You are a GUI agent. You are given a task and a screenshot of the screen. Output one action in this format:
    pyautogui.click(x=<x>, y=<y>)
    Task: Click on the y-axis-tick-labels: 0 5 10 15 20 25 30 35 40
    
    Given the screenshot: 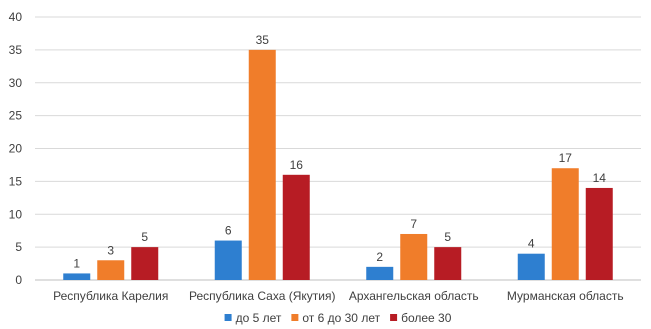 What is the action you would take?
    pyautogui.click(x=16, y=148)
    